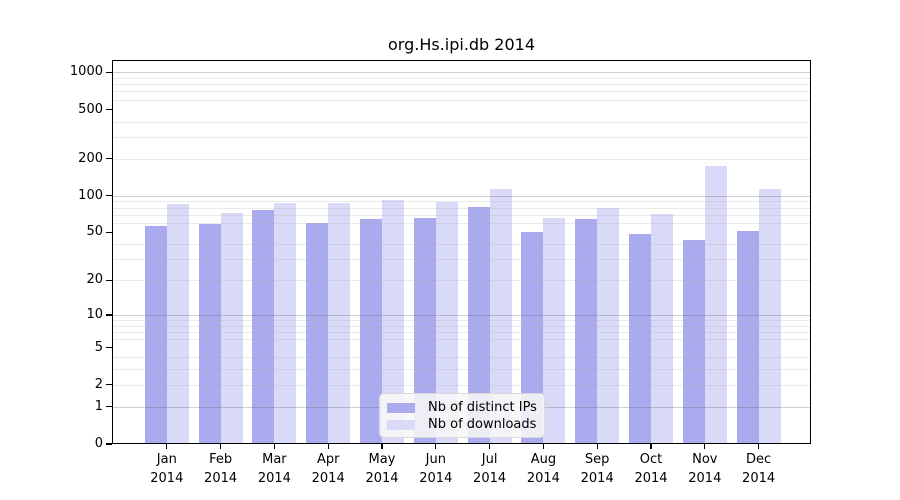 Image resolution: width=900 pixels, height=500 pixels. I want to click on legend-label-distinct-ips: Nb of distinct IPs, so click(482, 407).